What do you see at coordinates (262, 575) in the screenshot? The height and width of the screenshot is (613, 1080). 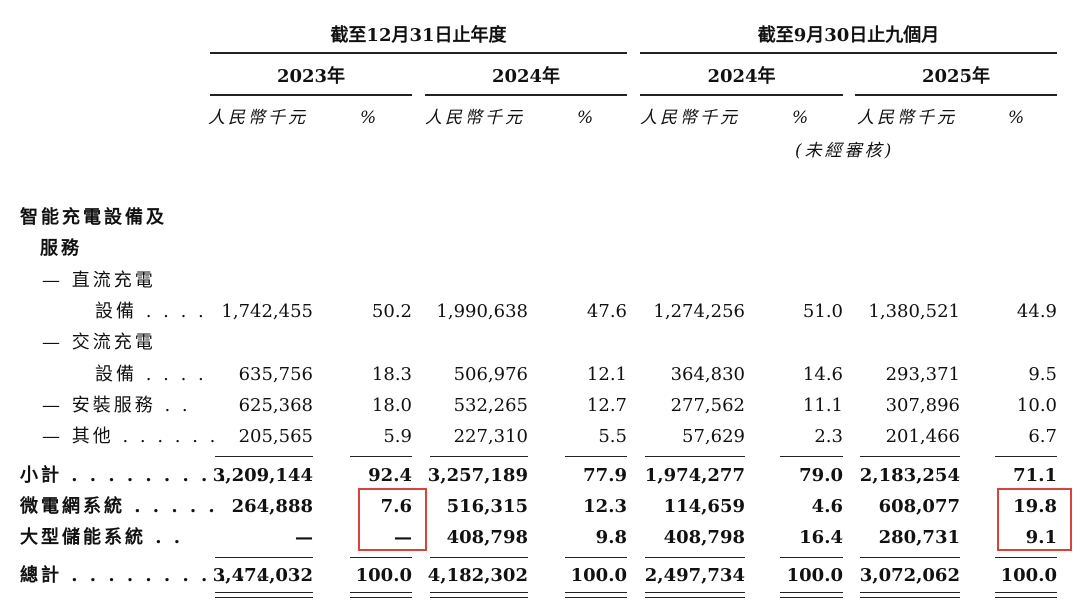 I see `cell-value: 3,474,032` at bounding box center [262, 575].